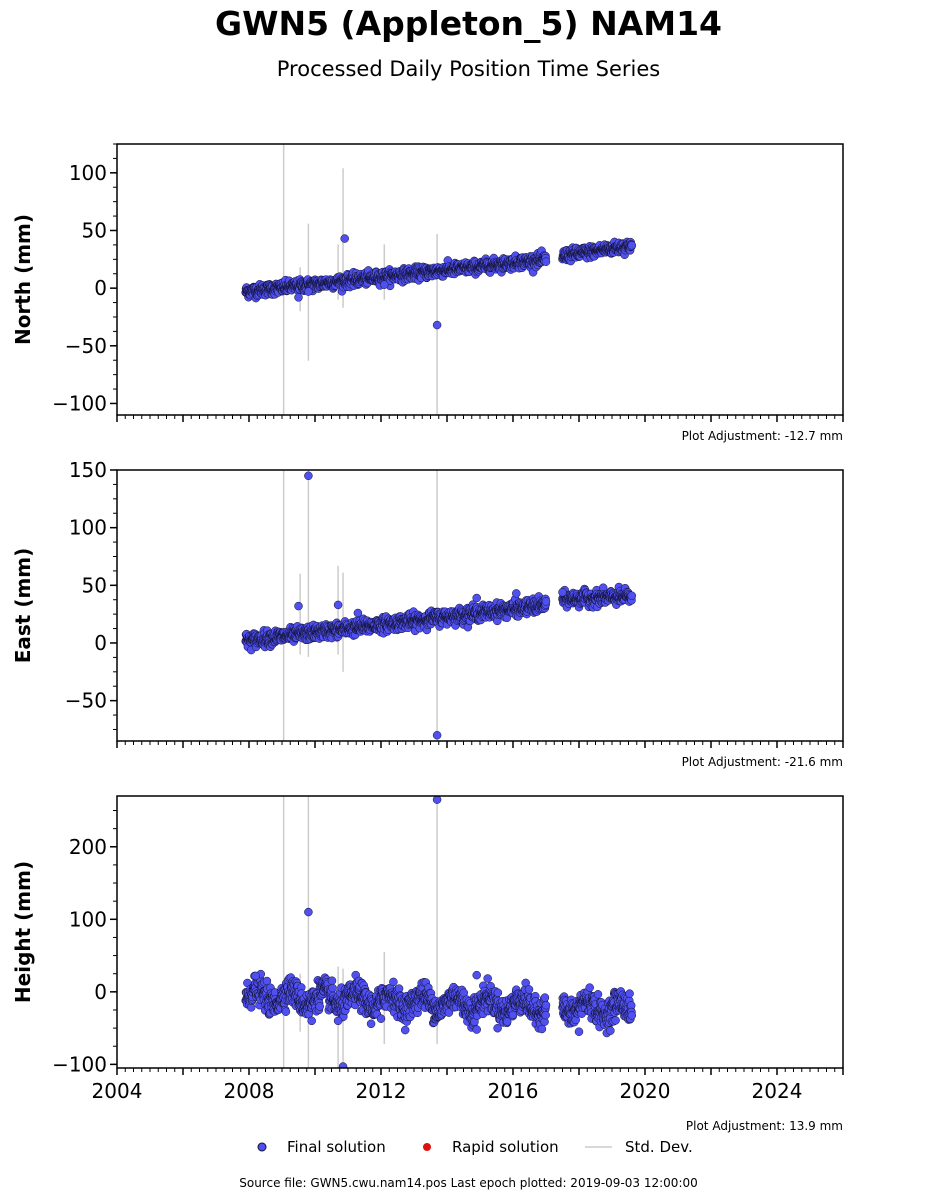 The image size is (937, 1200). What do you see at coordinates (777, 1091) in the screenshot?
I see `x-tick-label: 2024` at bounding box center [777, 1091].